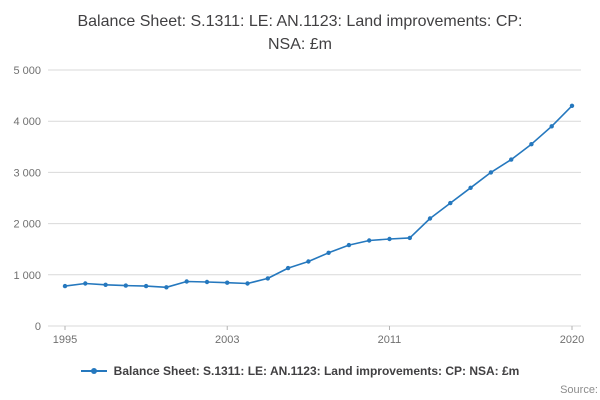  Describe the element at coordinates (579, 390) in the screenshot. I see `source-label: Source:` at that location.